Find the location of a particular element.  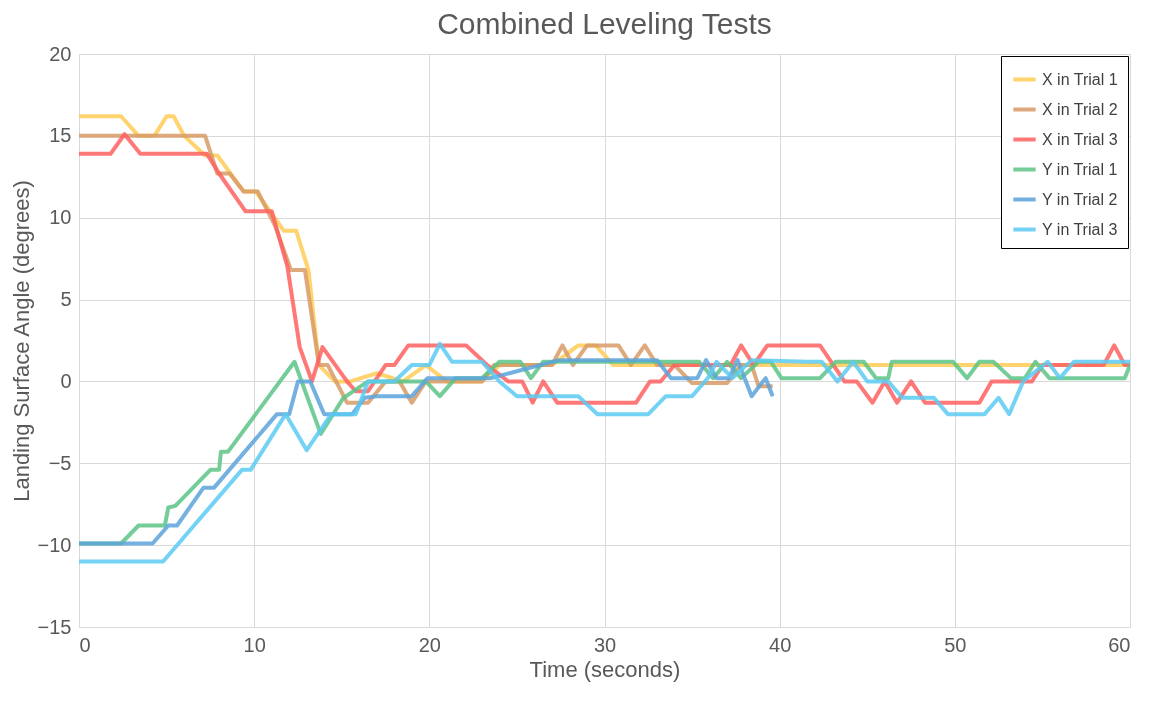

x-tick-label: 60 is located at coordinates (1119, 644).